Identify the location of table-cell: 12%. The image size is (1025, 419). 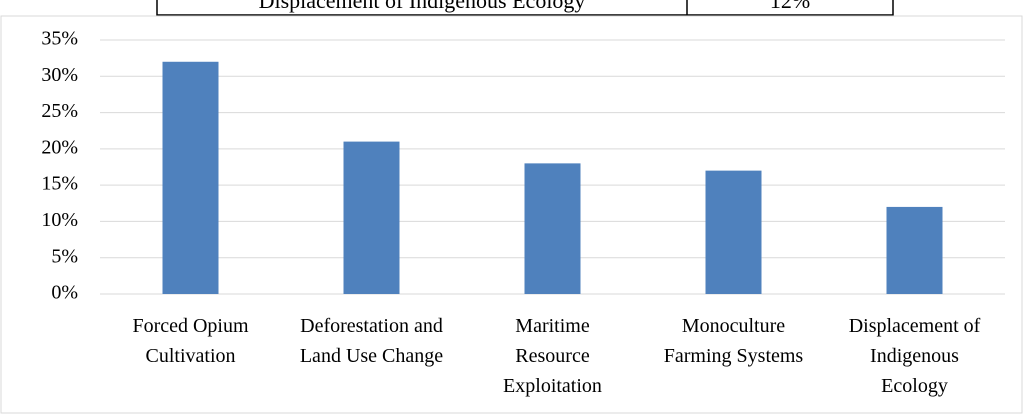
(790, 6).